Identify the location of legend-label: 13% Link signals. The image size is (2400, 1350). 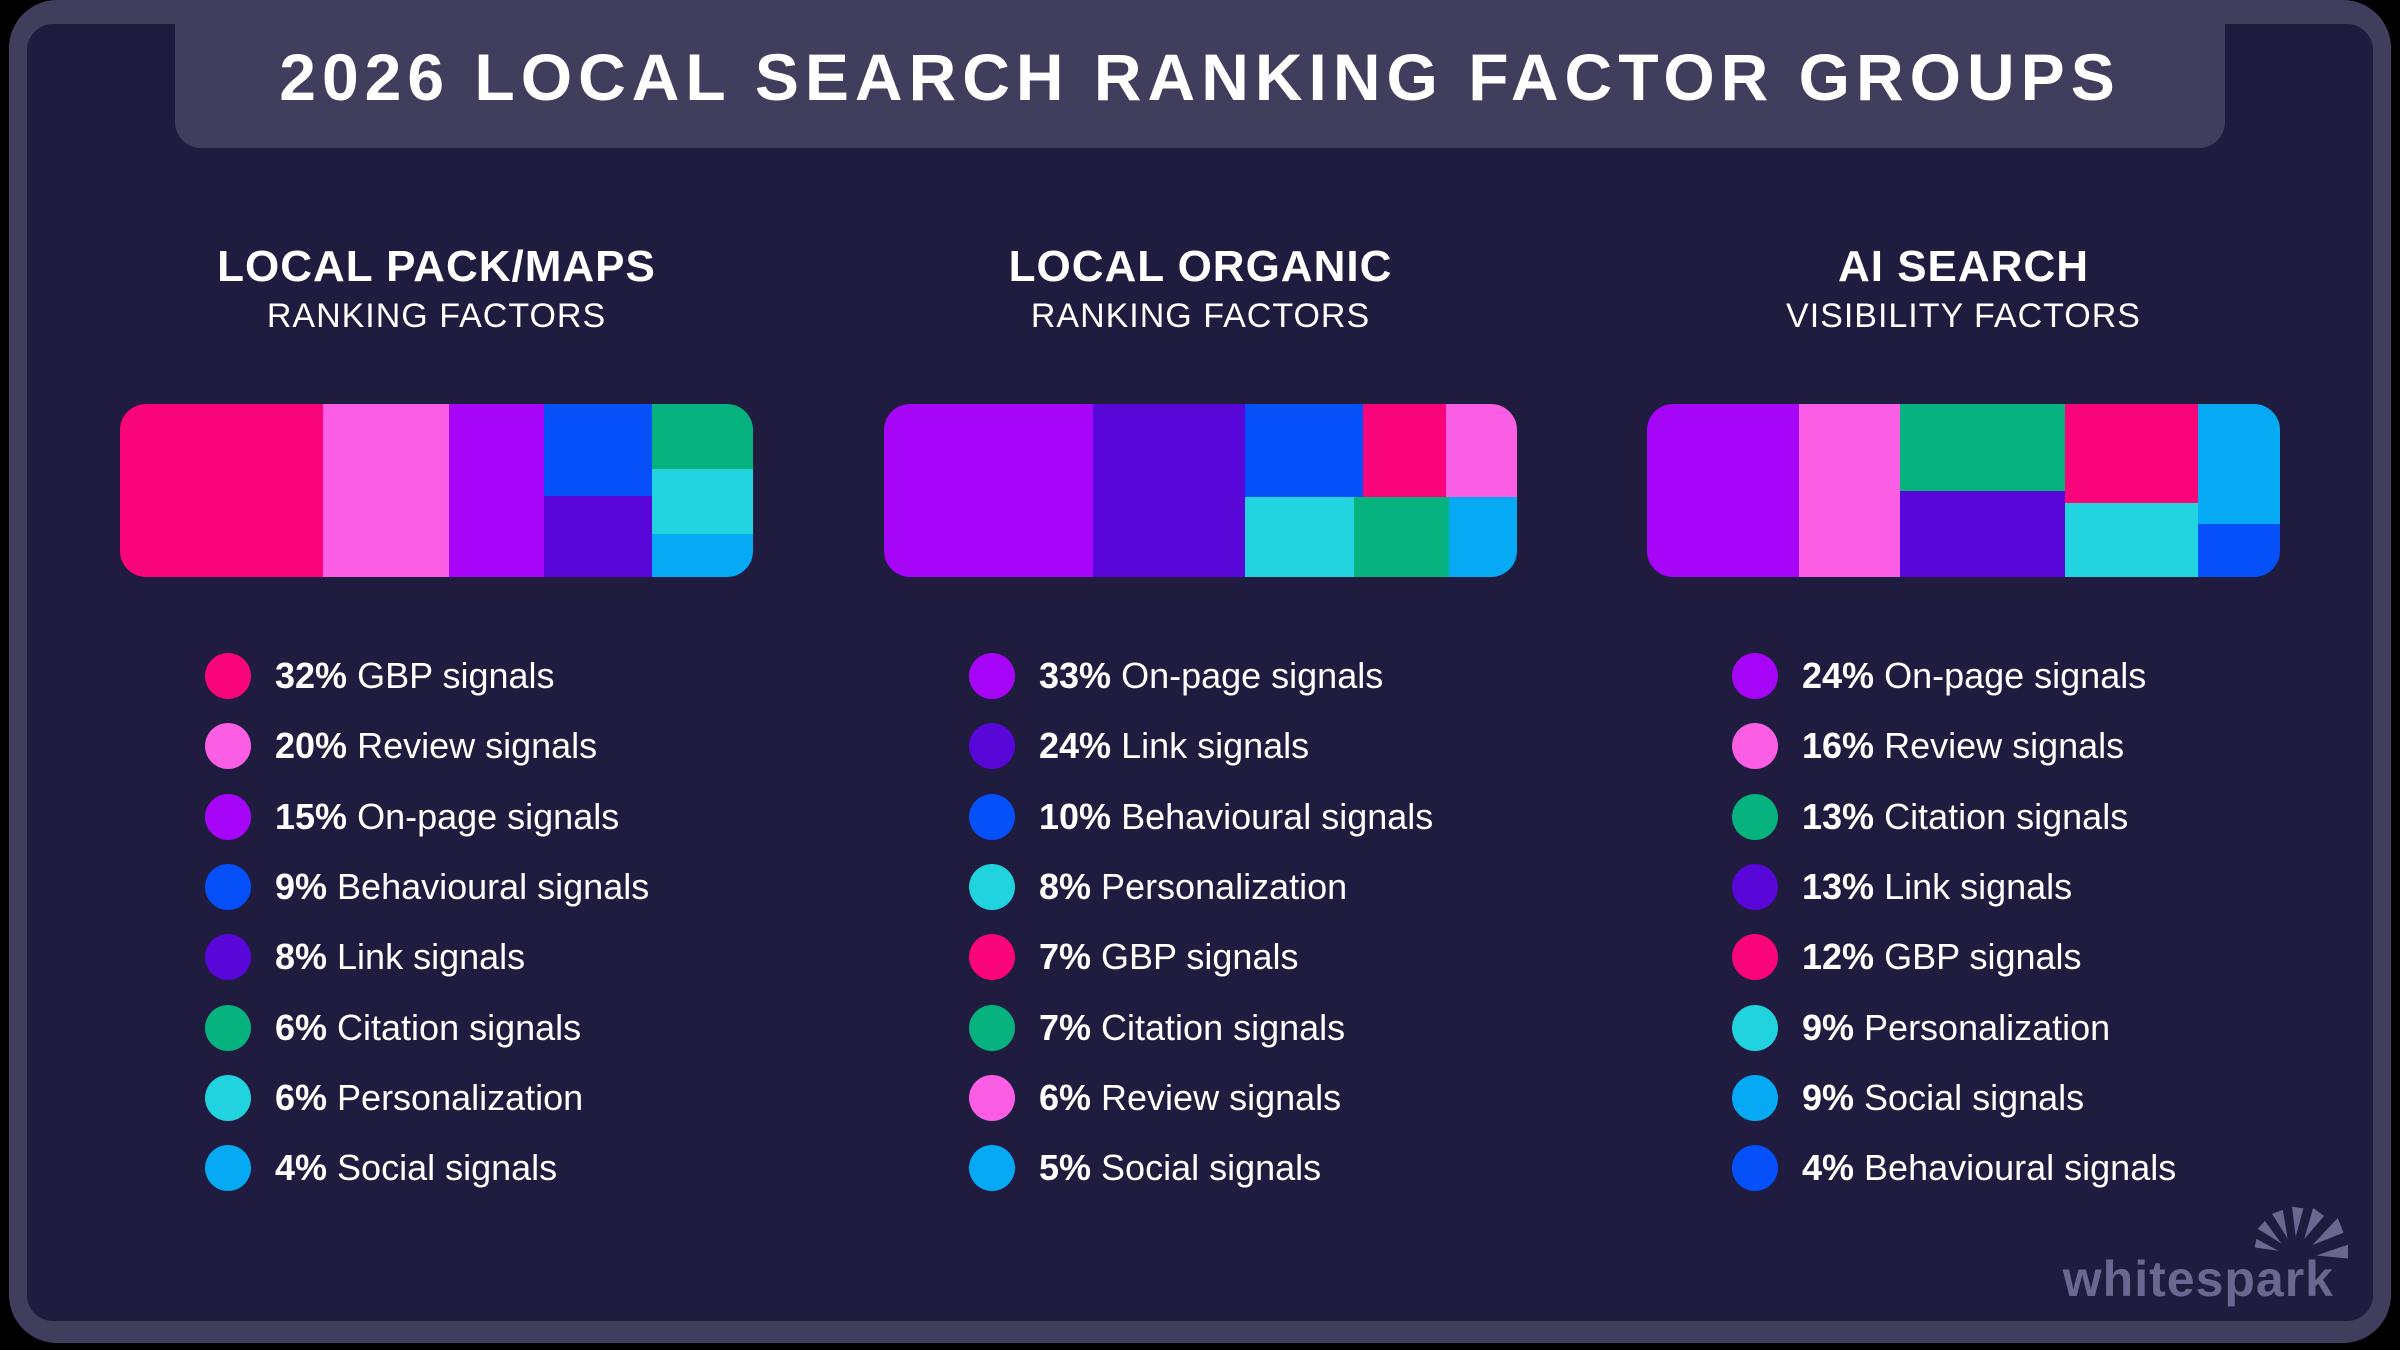
(1937, 887).